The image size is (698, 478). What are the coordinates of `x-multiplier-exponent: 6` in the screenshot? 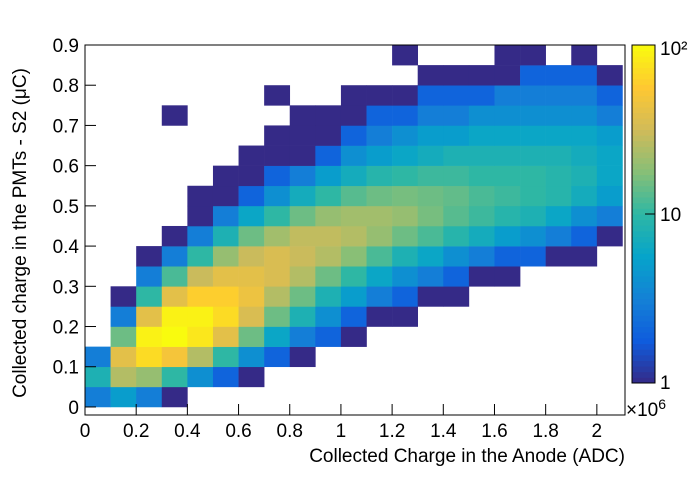 It's located at (662, 404).